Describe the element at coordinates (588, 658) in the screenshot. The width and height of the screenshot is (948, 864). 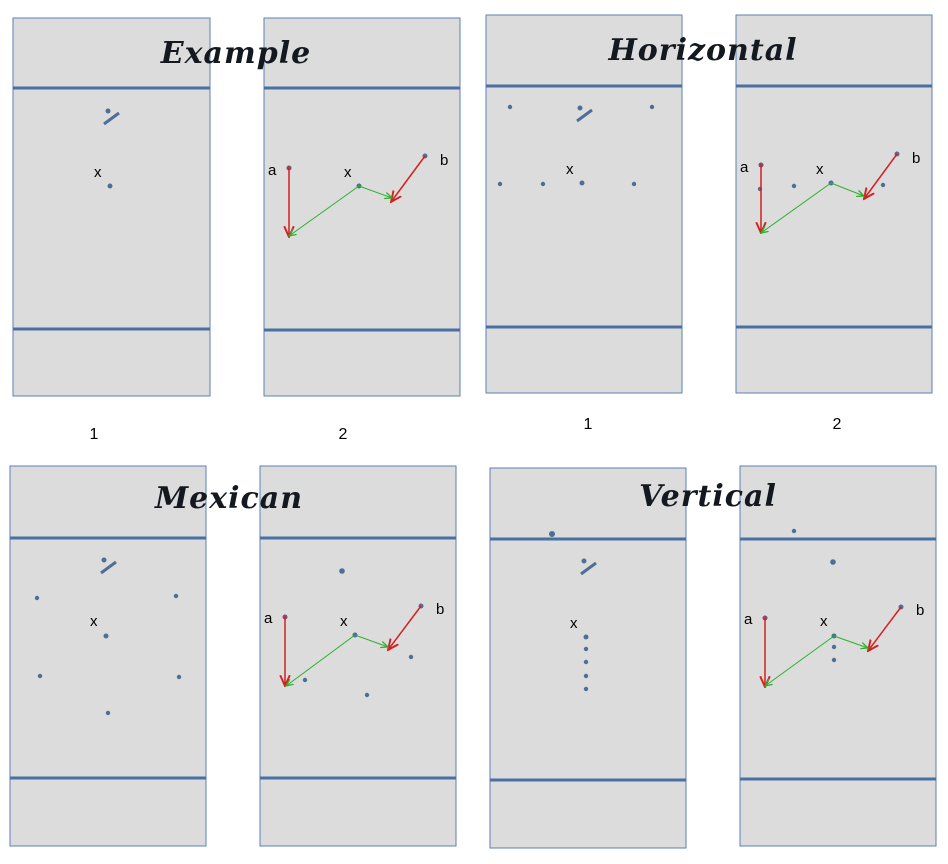
I see `panel-vertical-1: x` at that location.